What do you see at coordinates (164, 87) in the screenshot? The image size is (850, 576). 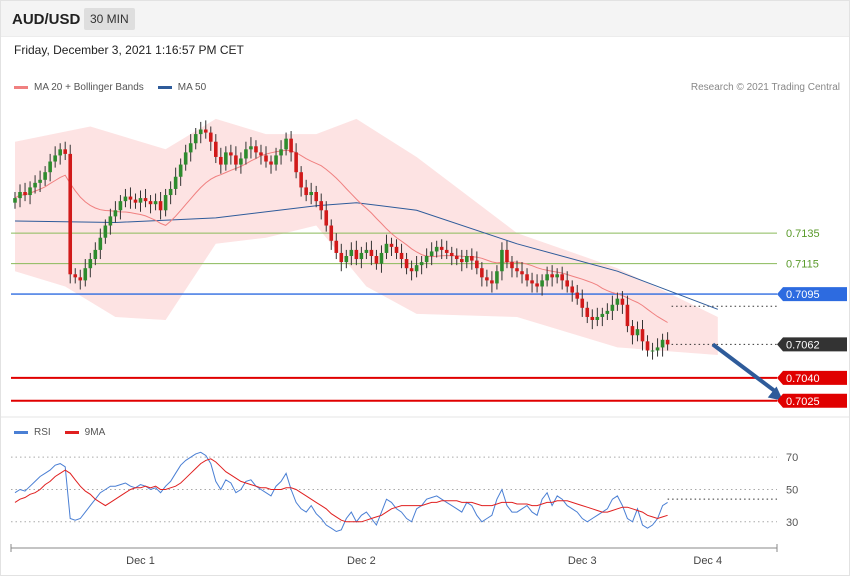 I see `legend-swatch-ma50` at bounding box center [164, 87].